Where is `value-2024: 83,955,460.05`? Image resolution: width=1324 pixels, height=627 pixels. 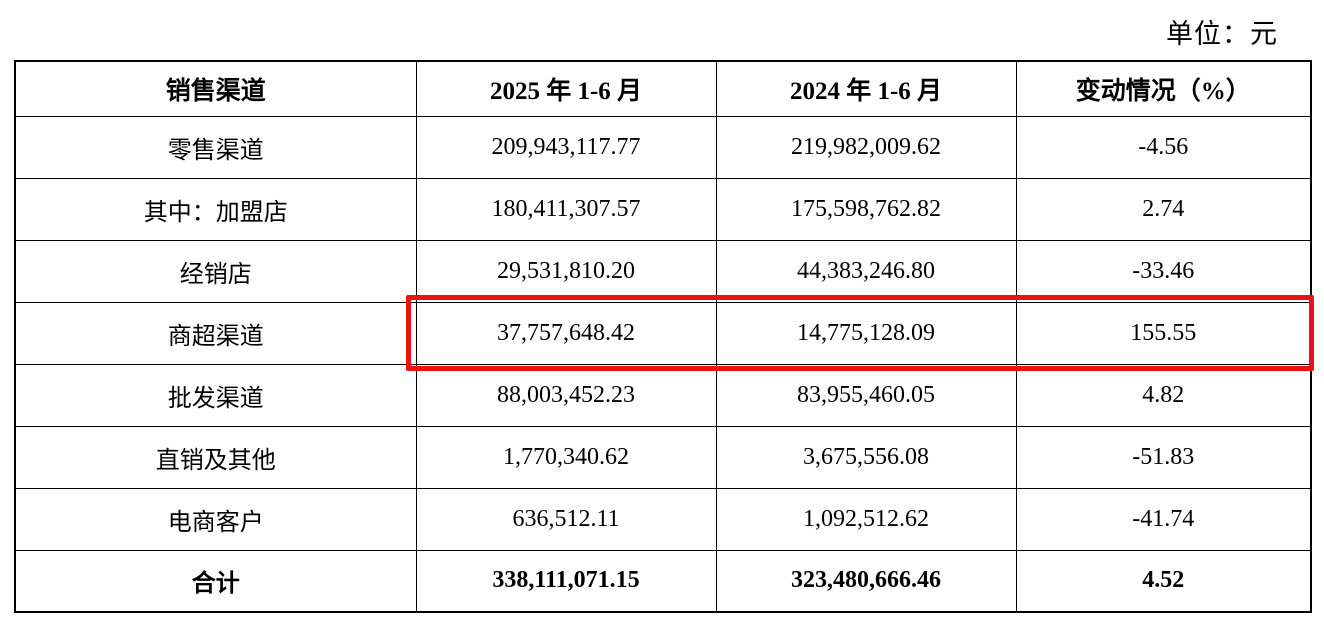
value-2024: 83,955,460.05 is located at coordinates (866, 395).